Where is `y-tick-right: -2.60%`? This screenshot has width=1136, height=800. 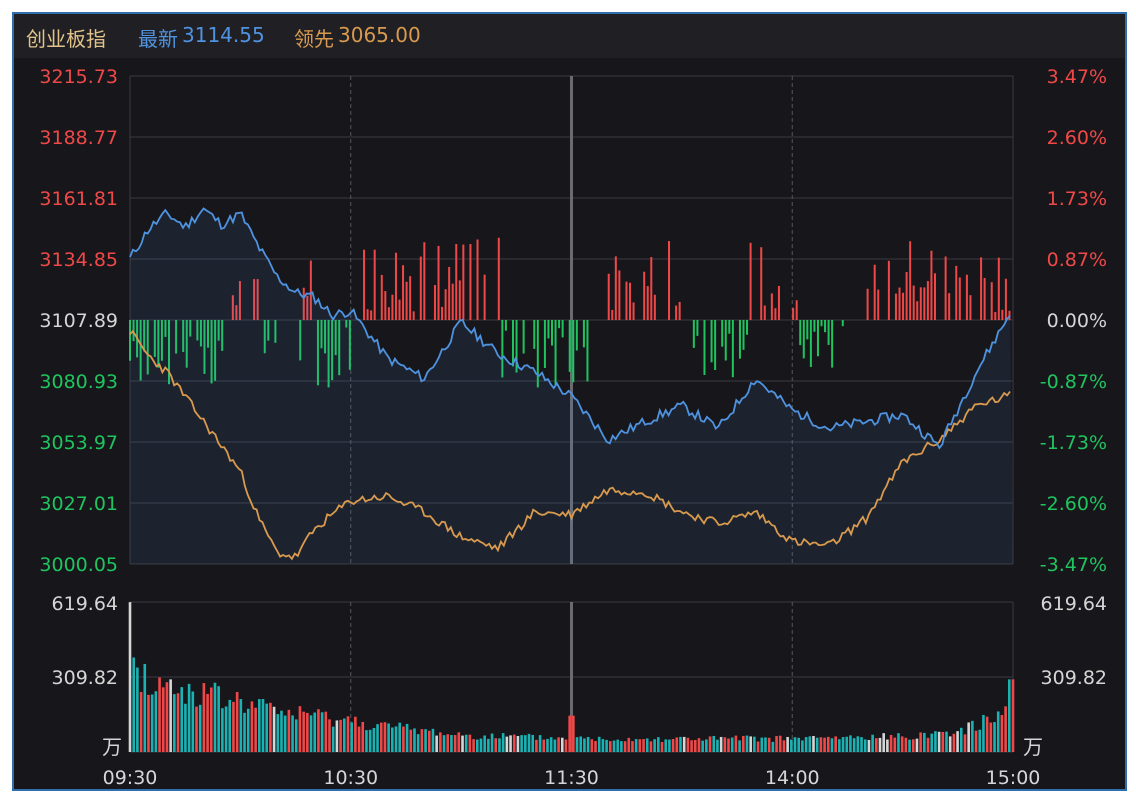
y-tick-right: -2.60% is located at coordinates (1073, 504).